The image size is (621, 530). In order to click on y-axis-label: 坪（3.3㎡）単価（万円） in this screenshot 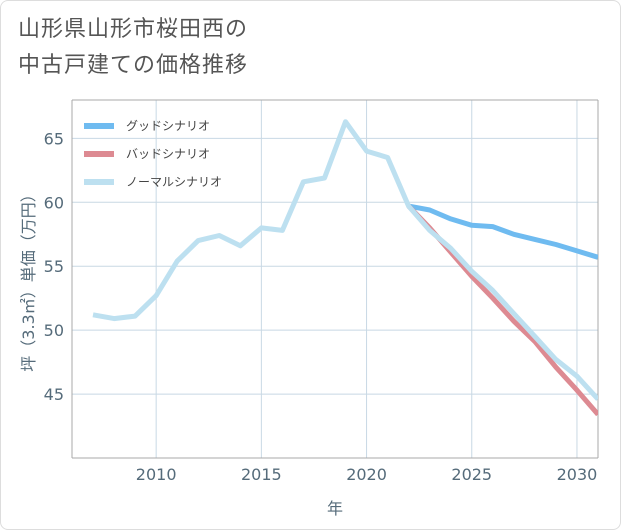, I will do `click(28, 278)`.